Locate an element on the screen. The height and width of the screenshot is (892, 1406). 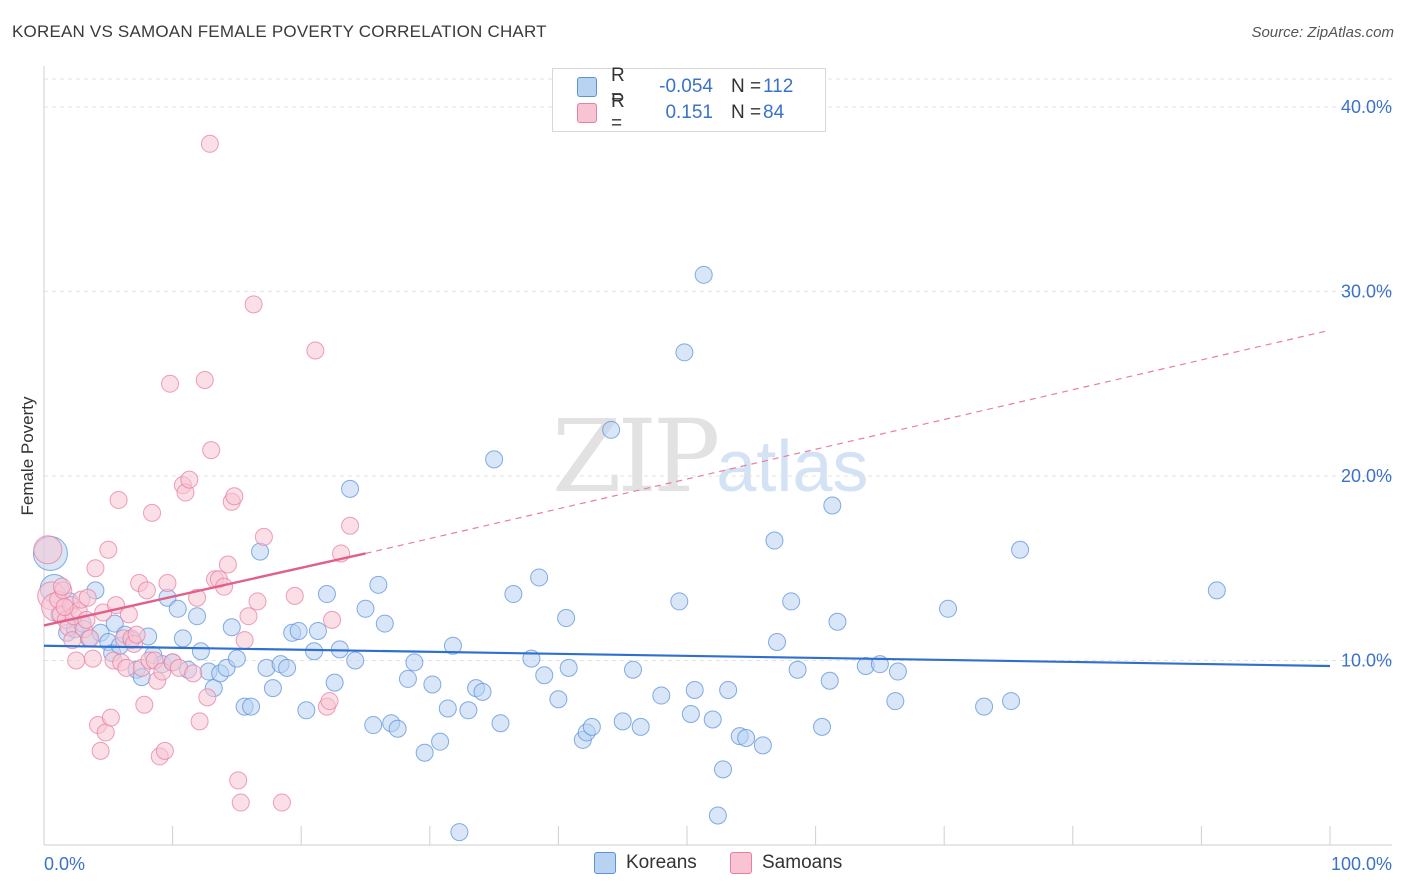
legend-row-koreans: R = -0.054 N = 112 is located at coordinates (690, 86).